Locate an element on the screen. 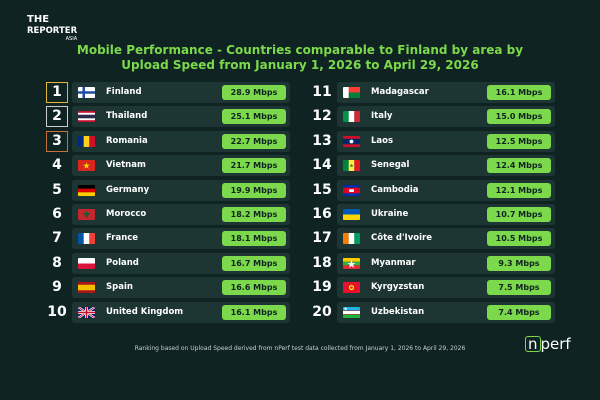 This screenshot has height=400, width=600. upload-speed-badge: 25.1 Mbps is located at coordinates (254, 117).